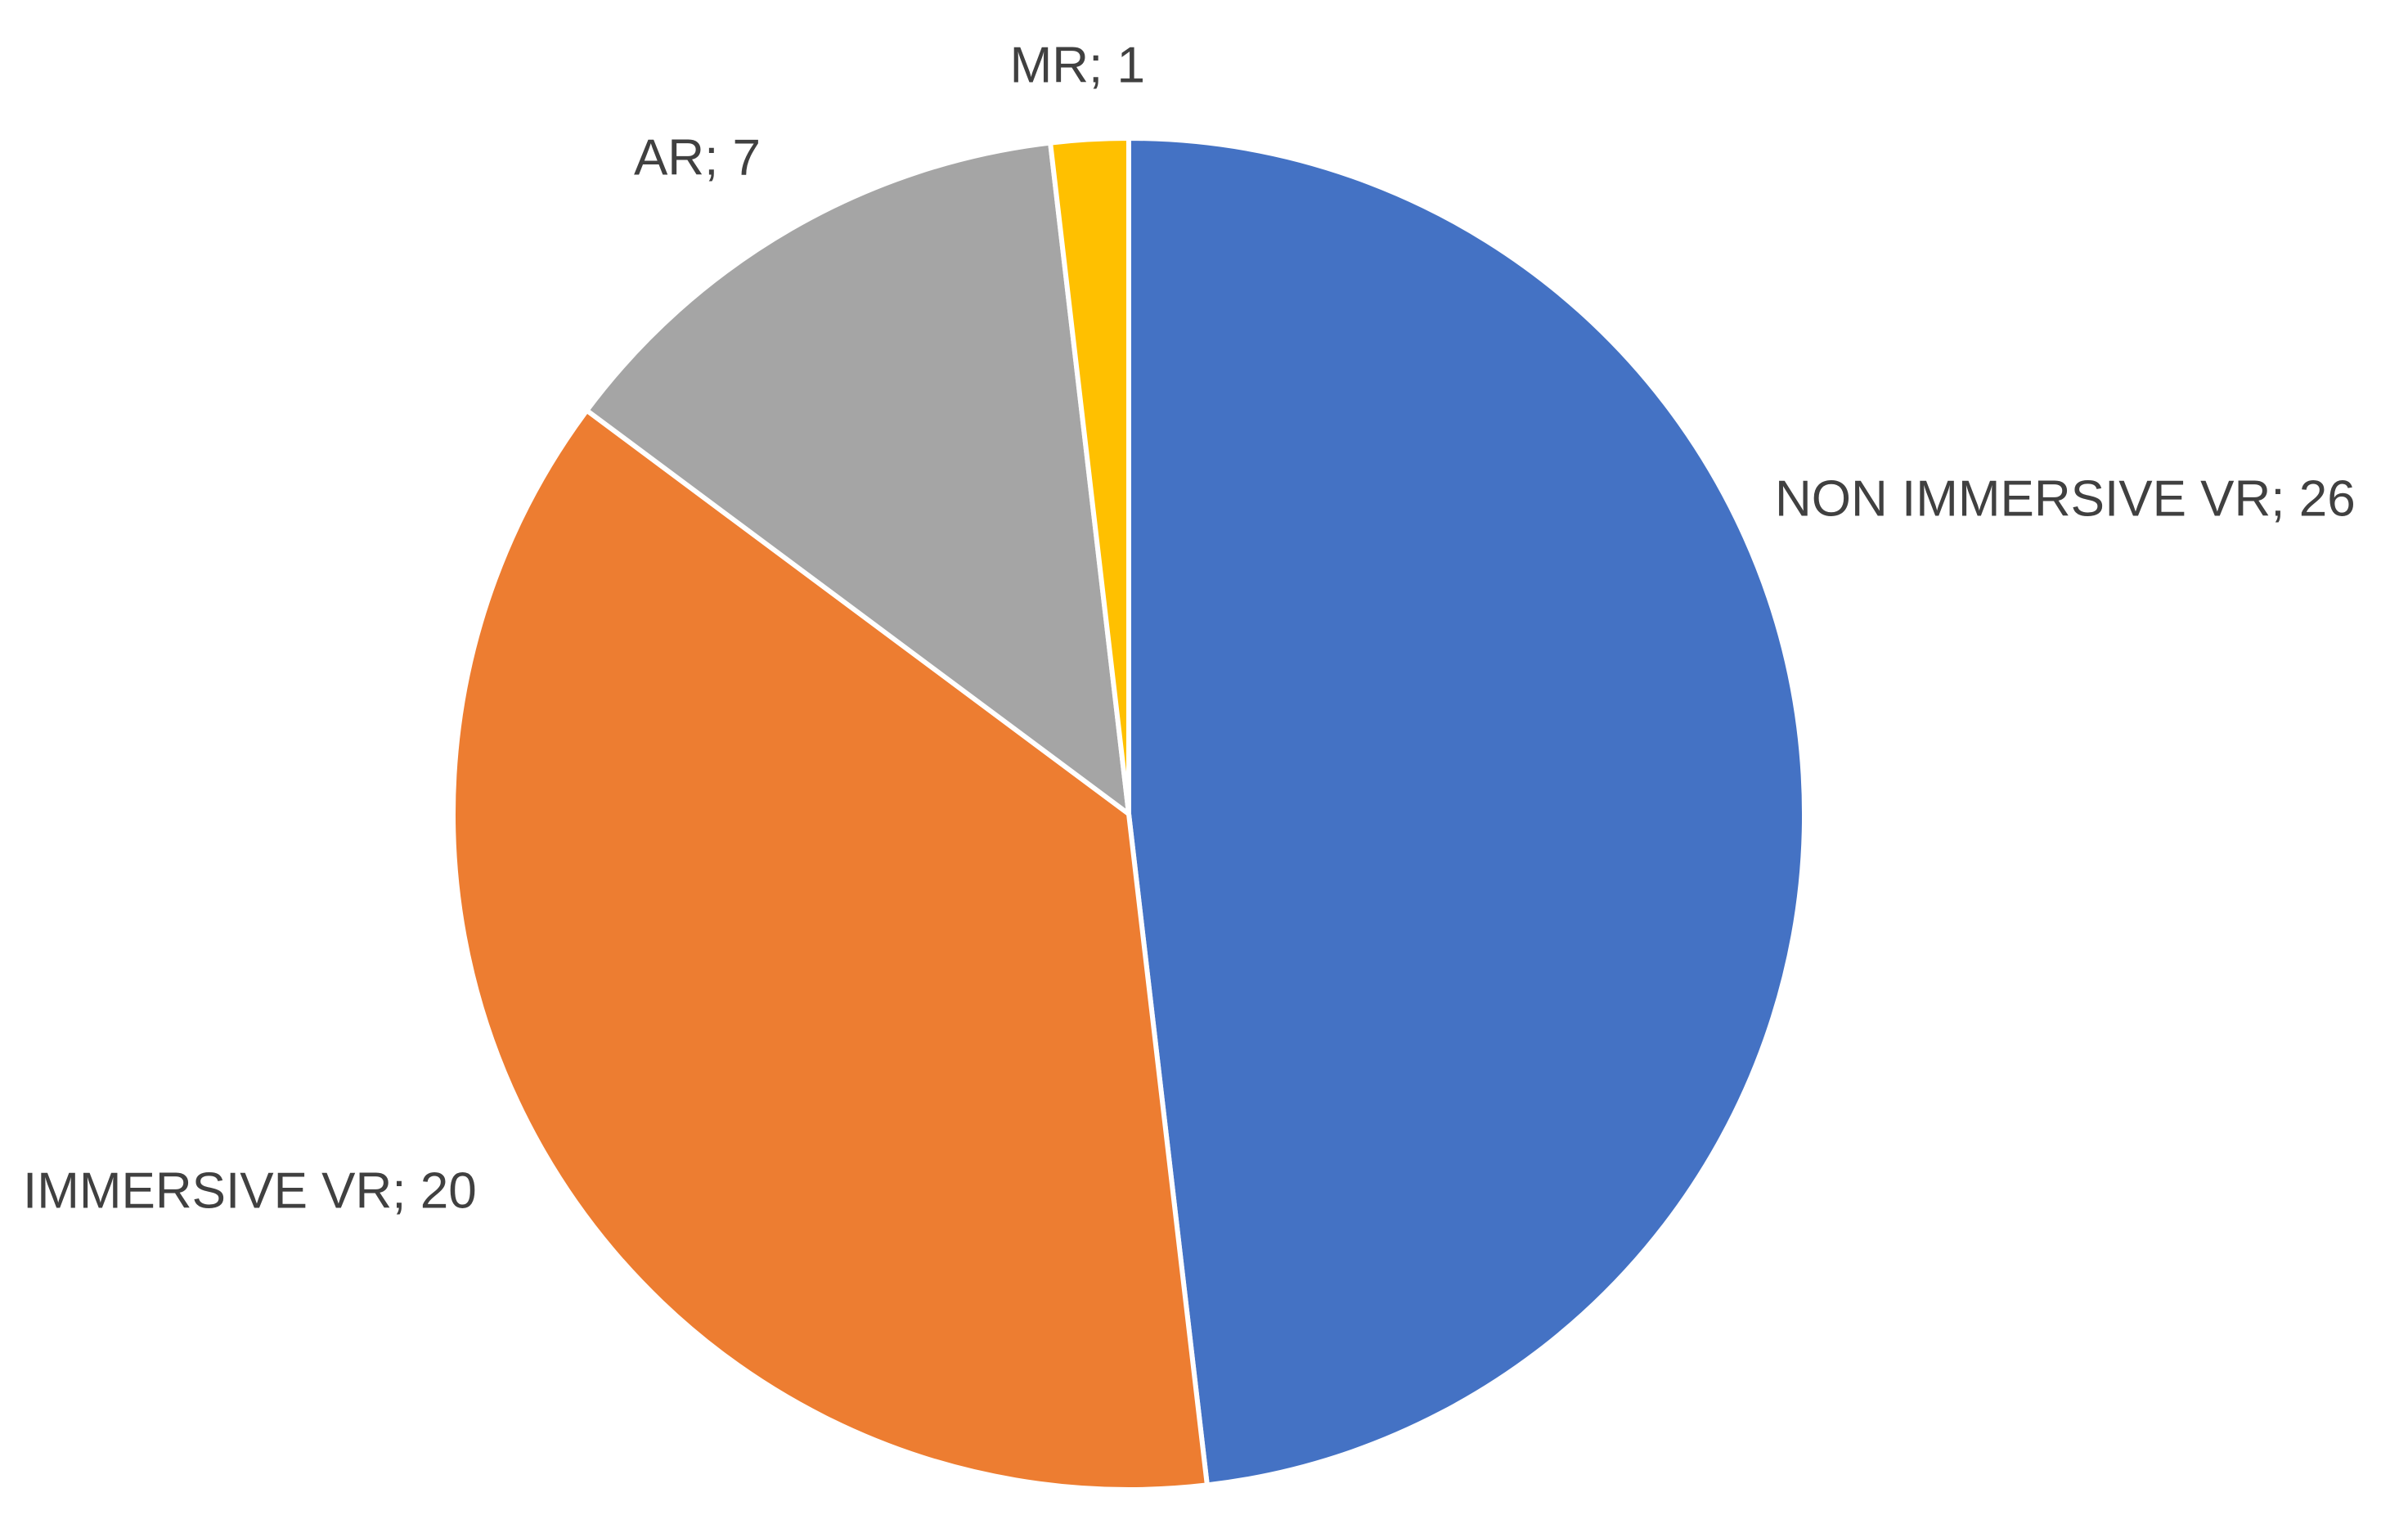  What do you see at coordinates (250, 1190) in the screenshot?
I see `data-label: IMMERSIVE VR; 20` at bounding box center [250, 1190].